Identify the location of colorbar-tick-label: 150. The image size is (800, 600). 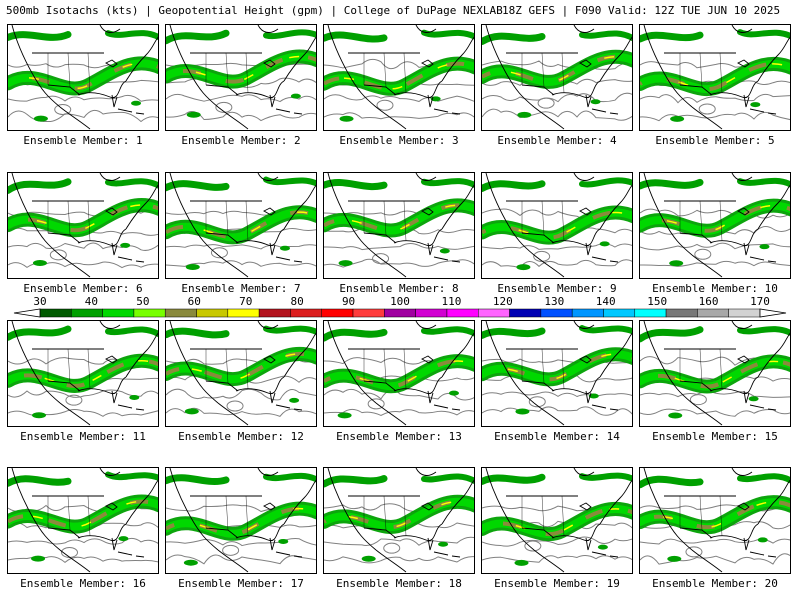
(657, 301).